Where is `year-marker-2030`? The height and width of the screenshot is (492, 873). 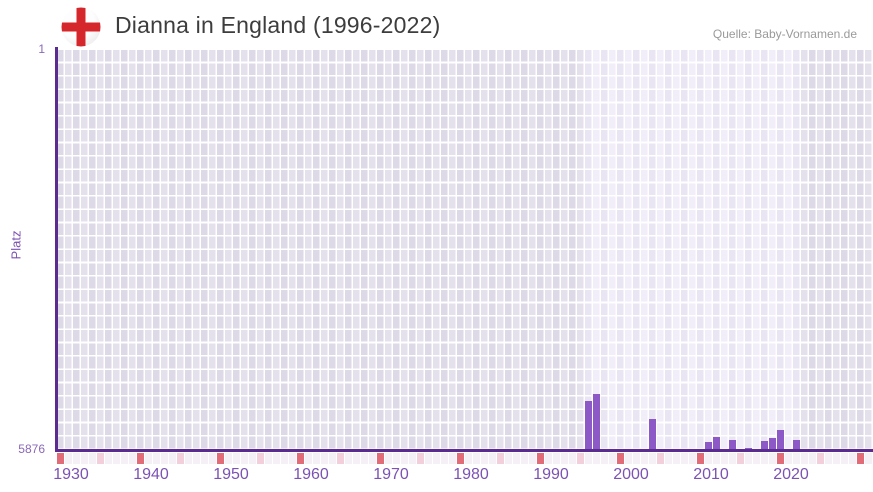
year-marker-2030 is located at coordinates (860, 458).